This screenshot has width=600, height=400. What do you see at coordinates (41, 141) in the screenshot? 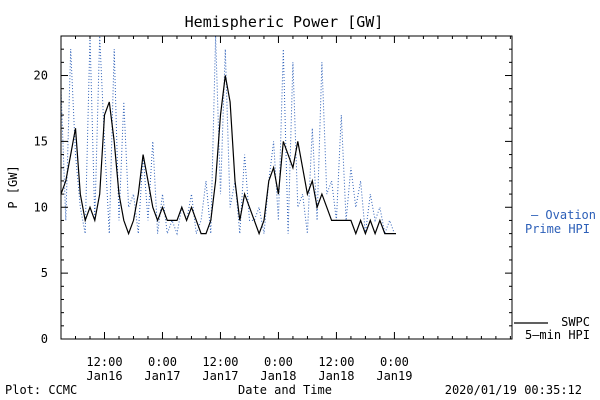
I see `y-tick-label: 15` at bounding box center [41, 141].